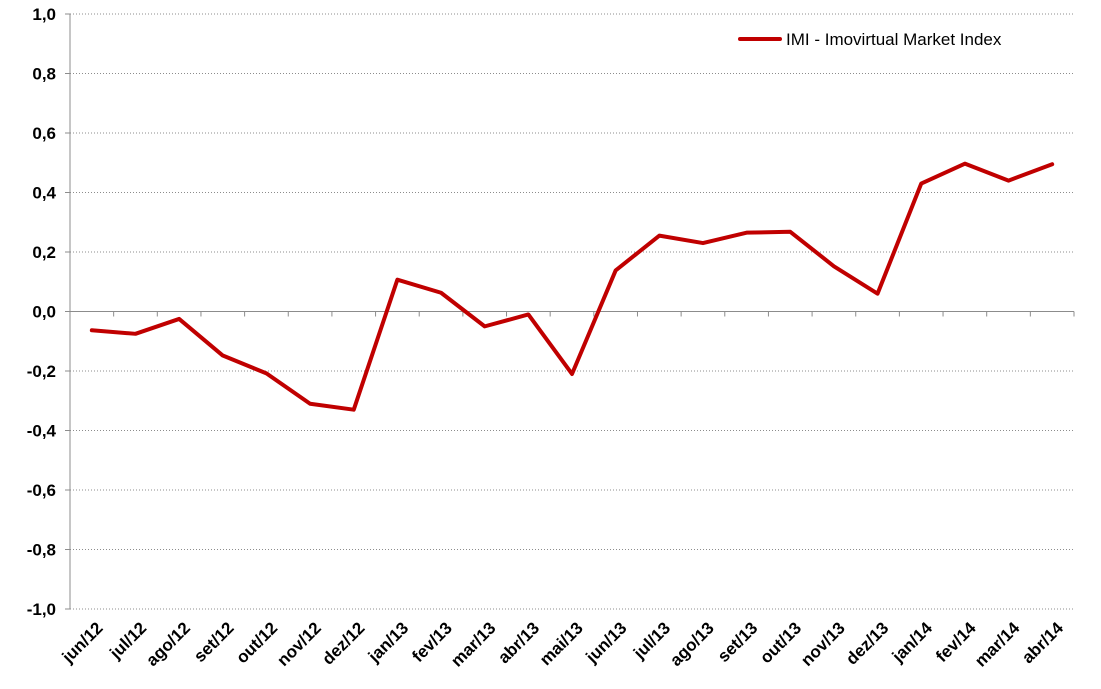 This screenshot has height=689, width=1101. What do you see at coordinates (473, 644) in the screenshot?
I see `x-tick-label: mar/13` at bounding box center [473, 644].